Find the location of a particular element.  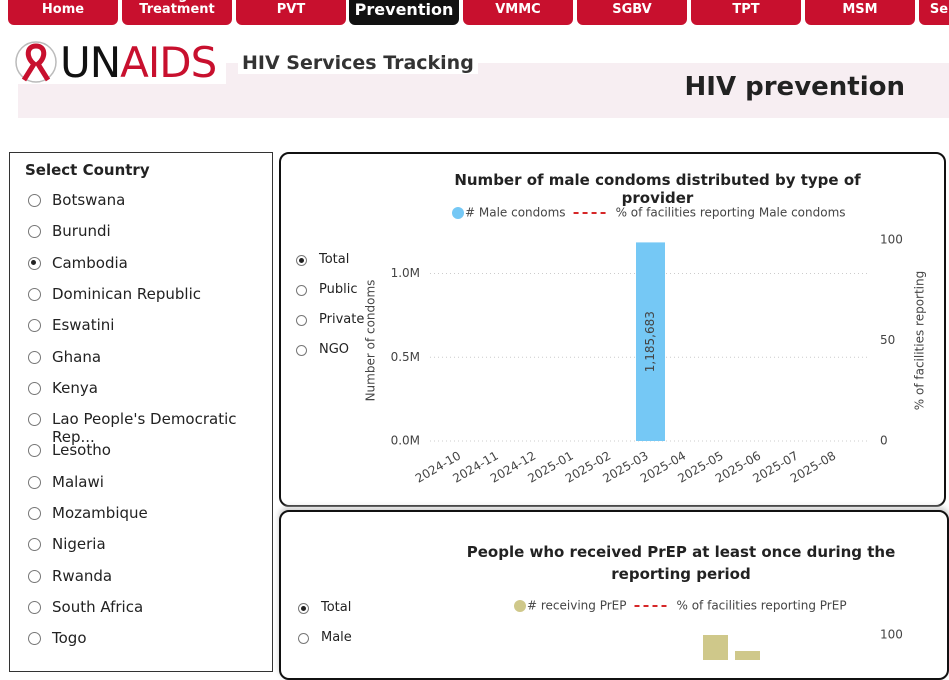

y-tick-label: 0.0M is located at coordinates (405, 441).